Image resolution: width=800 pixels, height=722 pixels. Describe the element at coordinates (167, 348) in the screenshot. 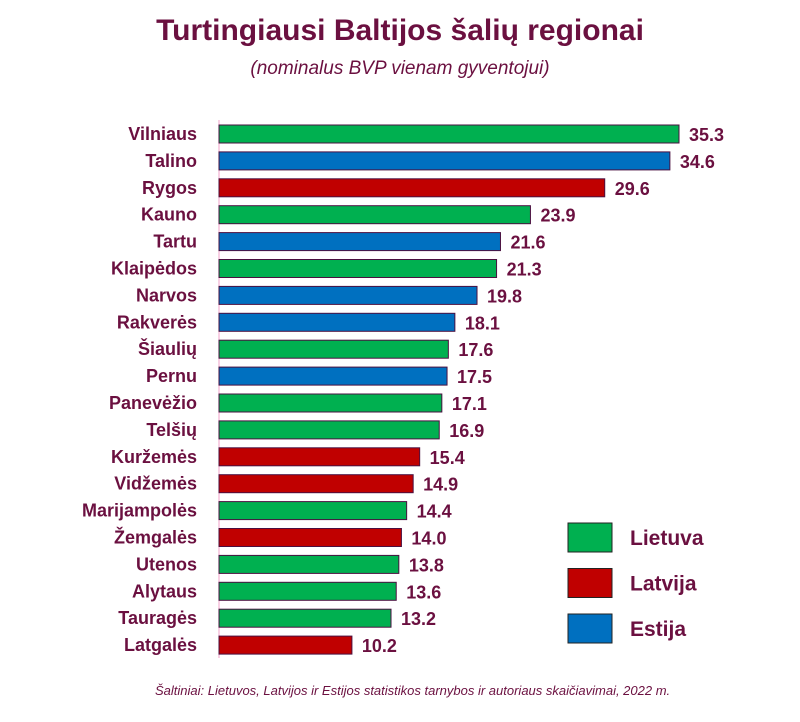

I see `category-label: Šiaulių` at that location.